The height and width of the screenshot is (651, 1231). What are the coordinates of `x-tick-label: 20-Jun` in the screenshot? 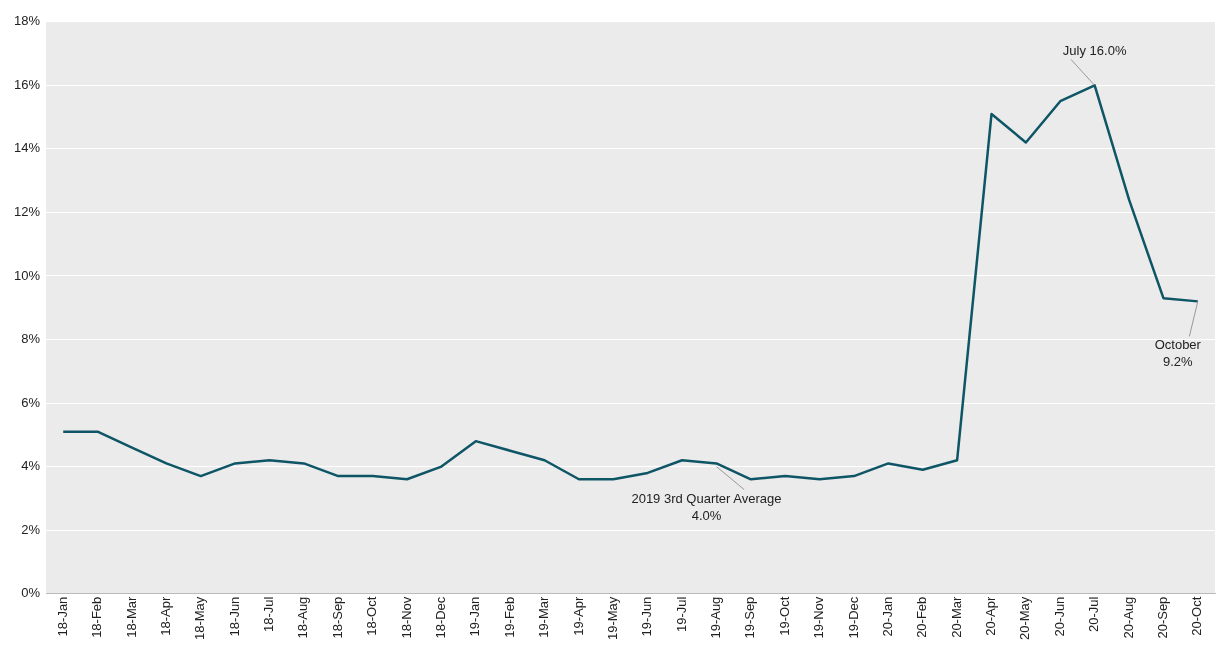 It's located at (1059, 616).